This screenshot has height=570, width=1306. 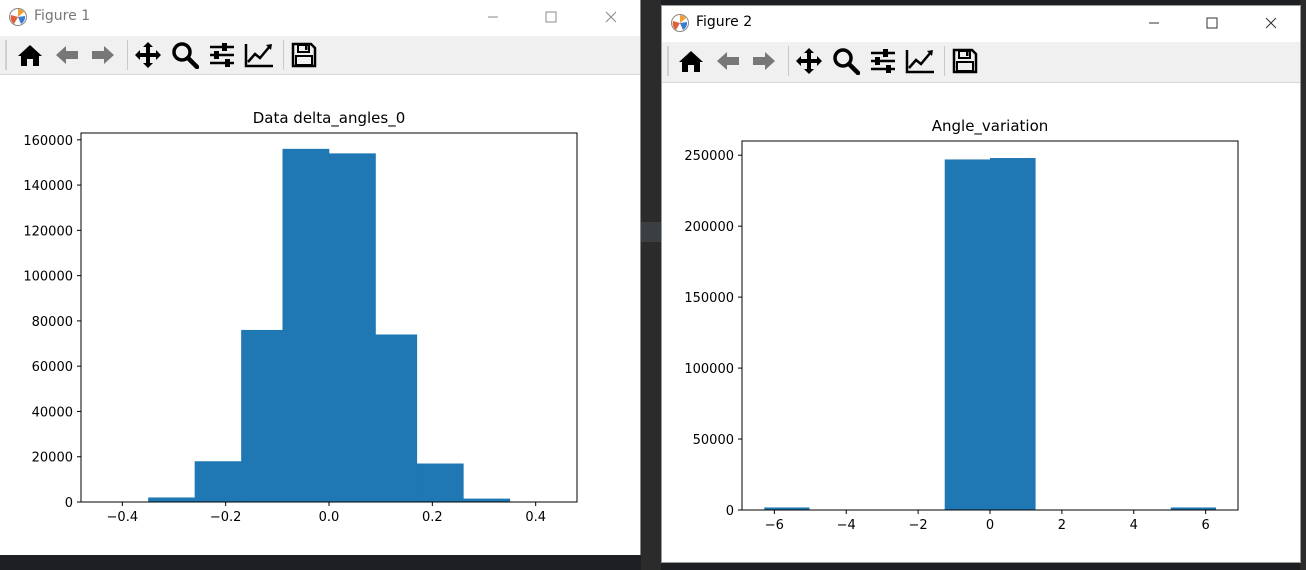 What do you see at coordinates (730, 511) in the screenshot?
I see `y-tick-label: 0` at bounding box center [730, 511].